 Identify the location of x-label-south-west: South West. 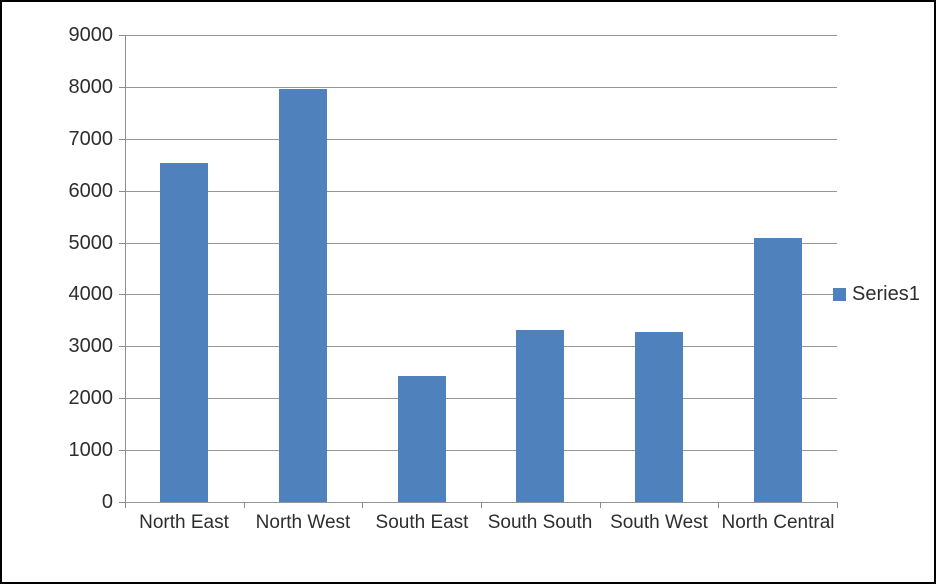
(659, 522).